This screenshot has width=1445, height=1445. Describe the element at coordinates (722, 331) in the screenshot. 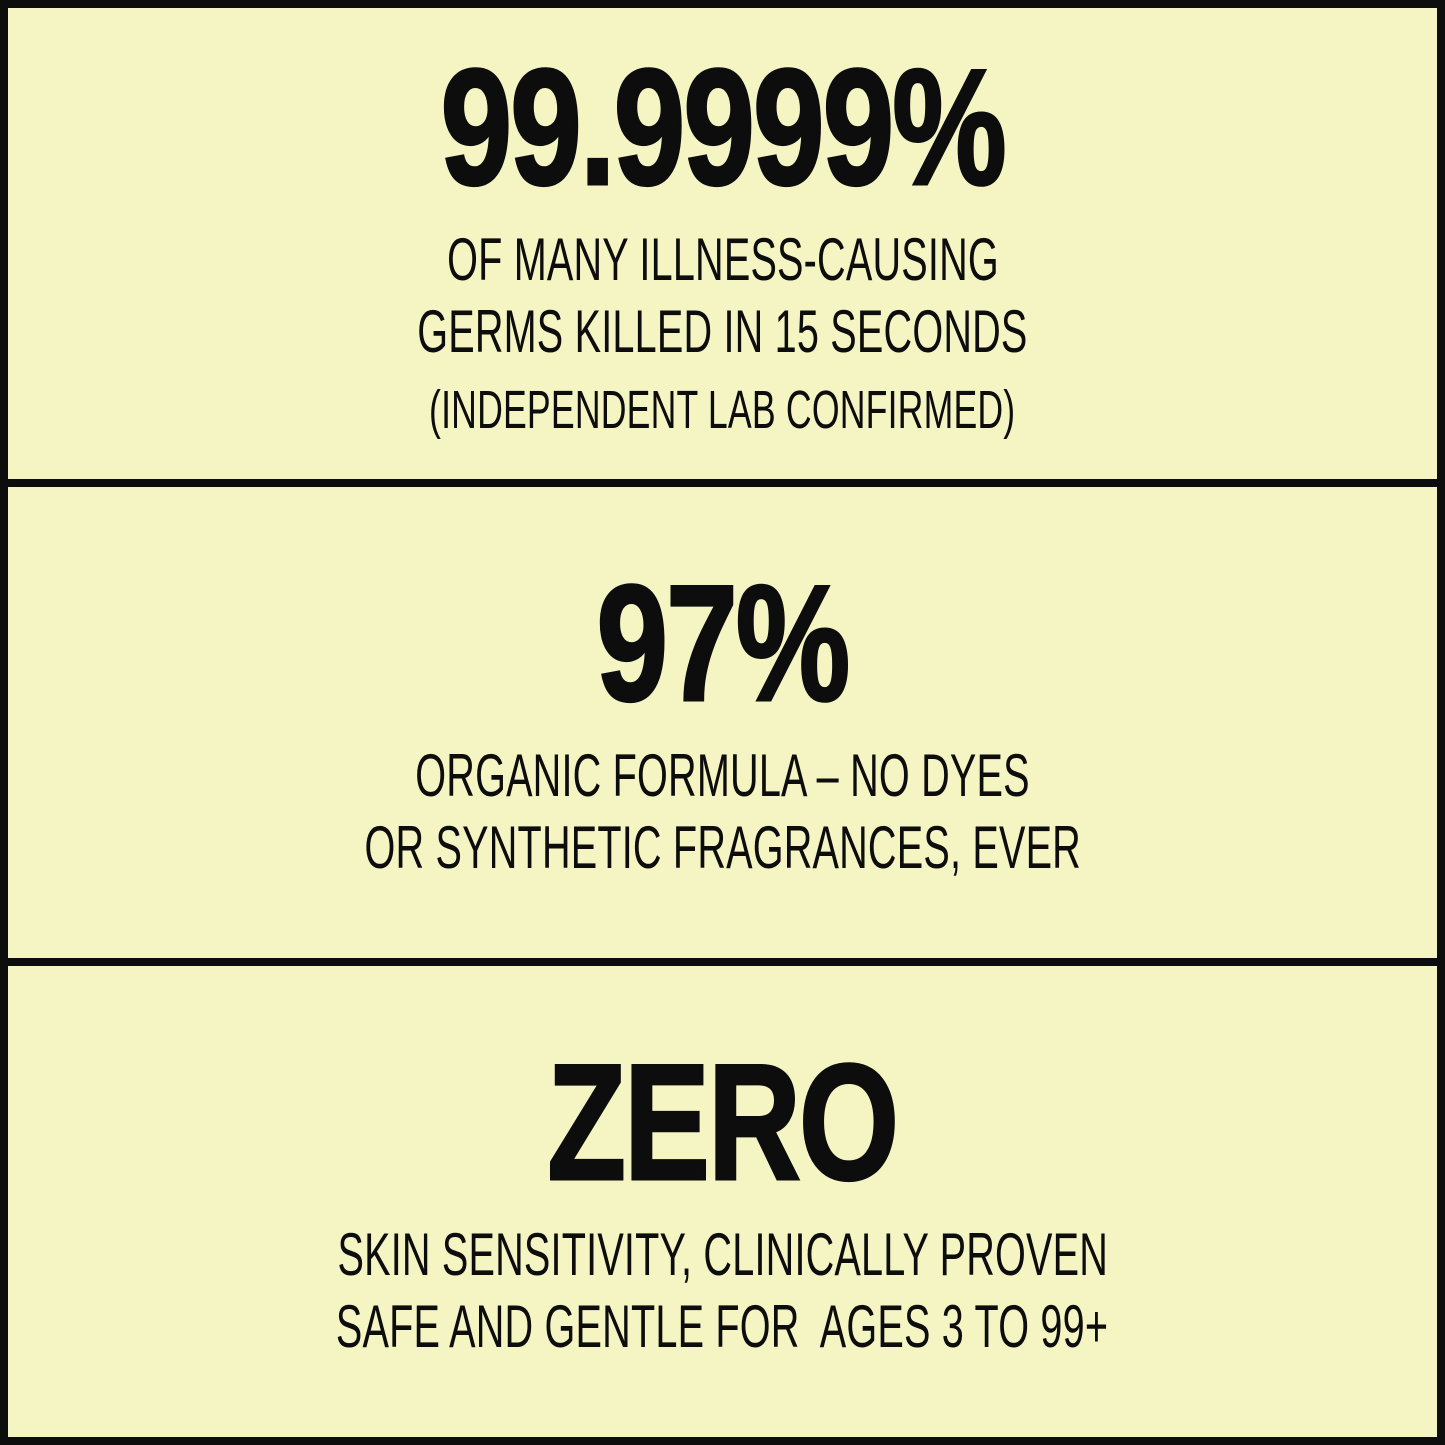

I see `germ-kill-description-line-2: GERMS KILLED IN 15 SECONDS` at that location.